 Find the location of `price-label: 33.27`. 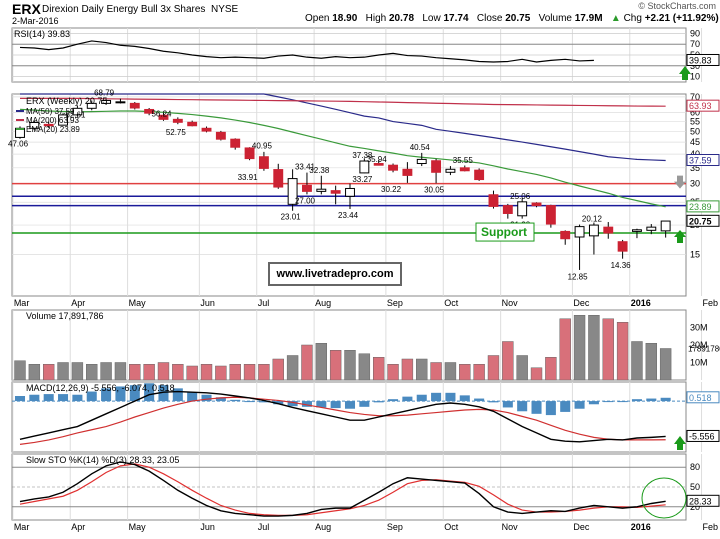

price-label: 33.27 is located at coordinates (362, 179).